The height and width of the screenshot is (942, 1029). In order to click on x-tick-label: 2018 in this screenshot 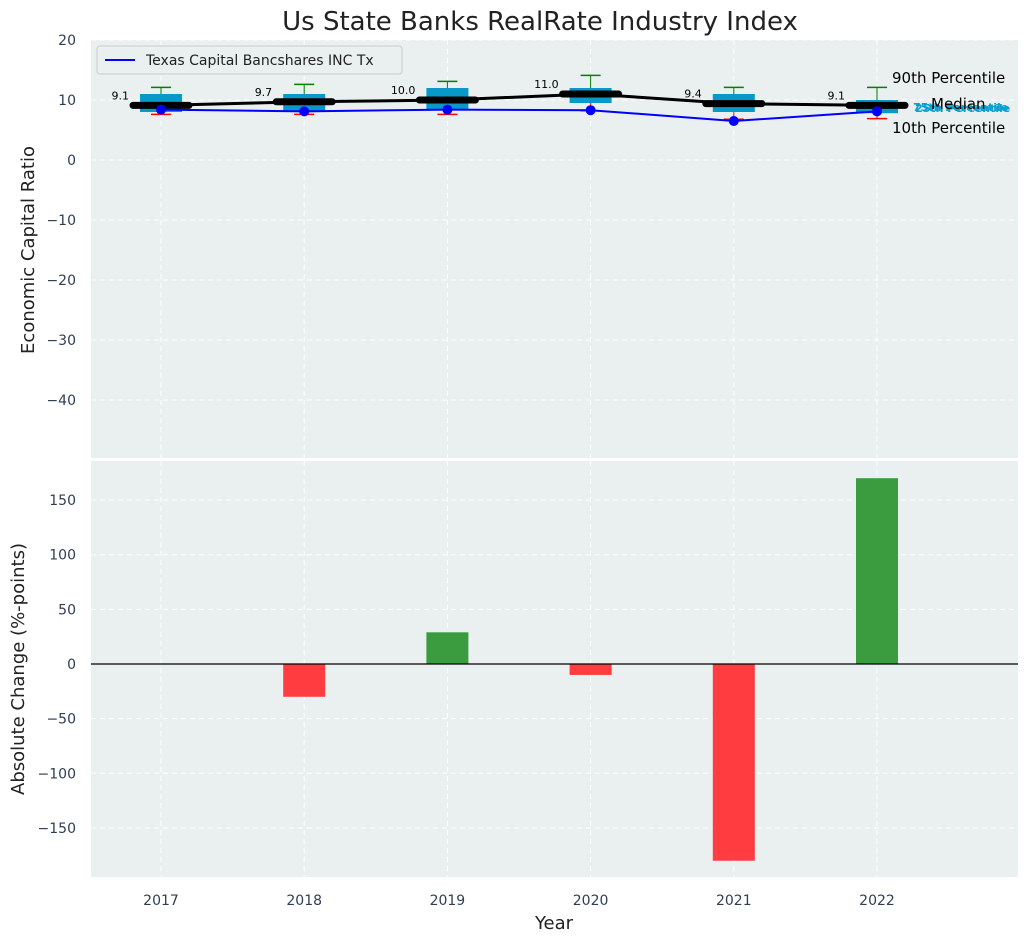, I will do `click(304, 901)`.